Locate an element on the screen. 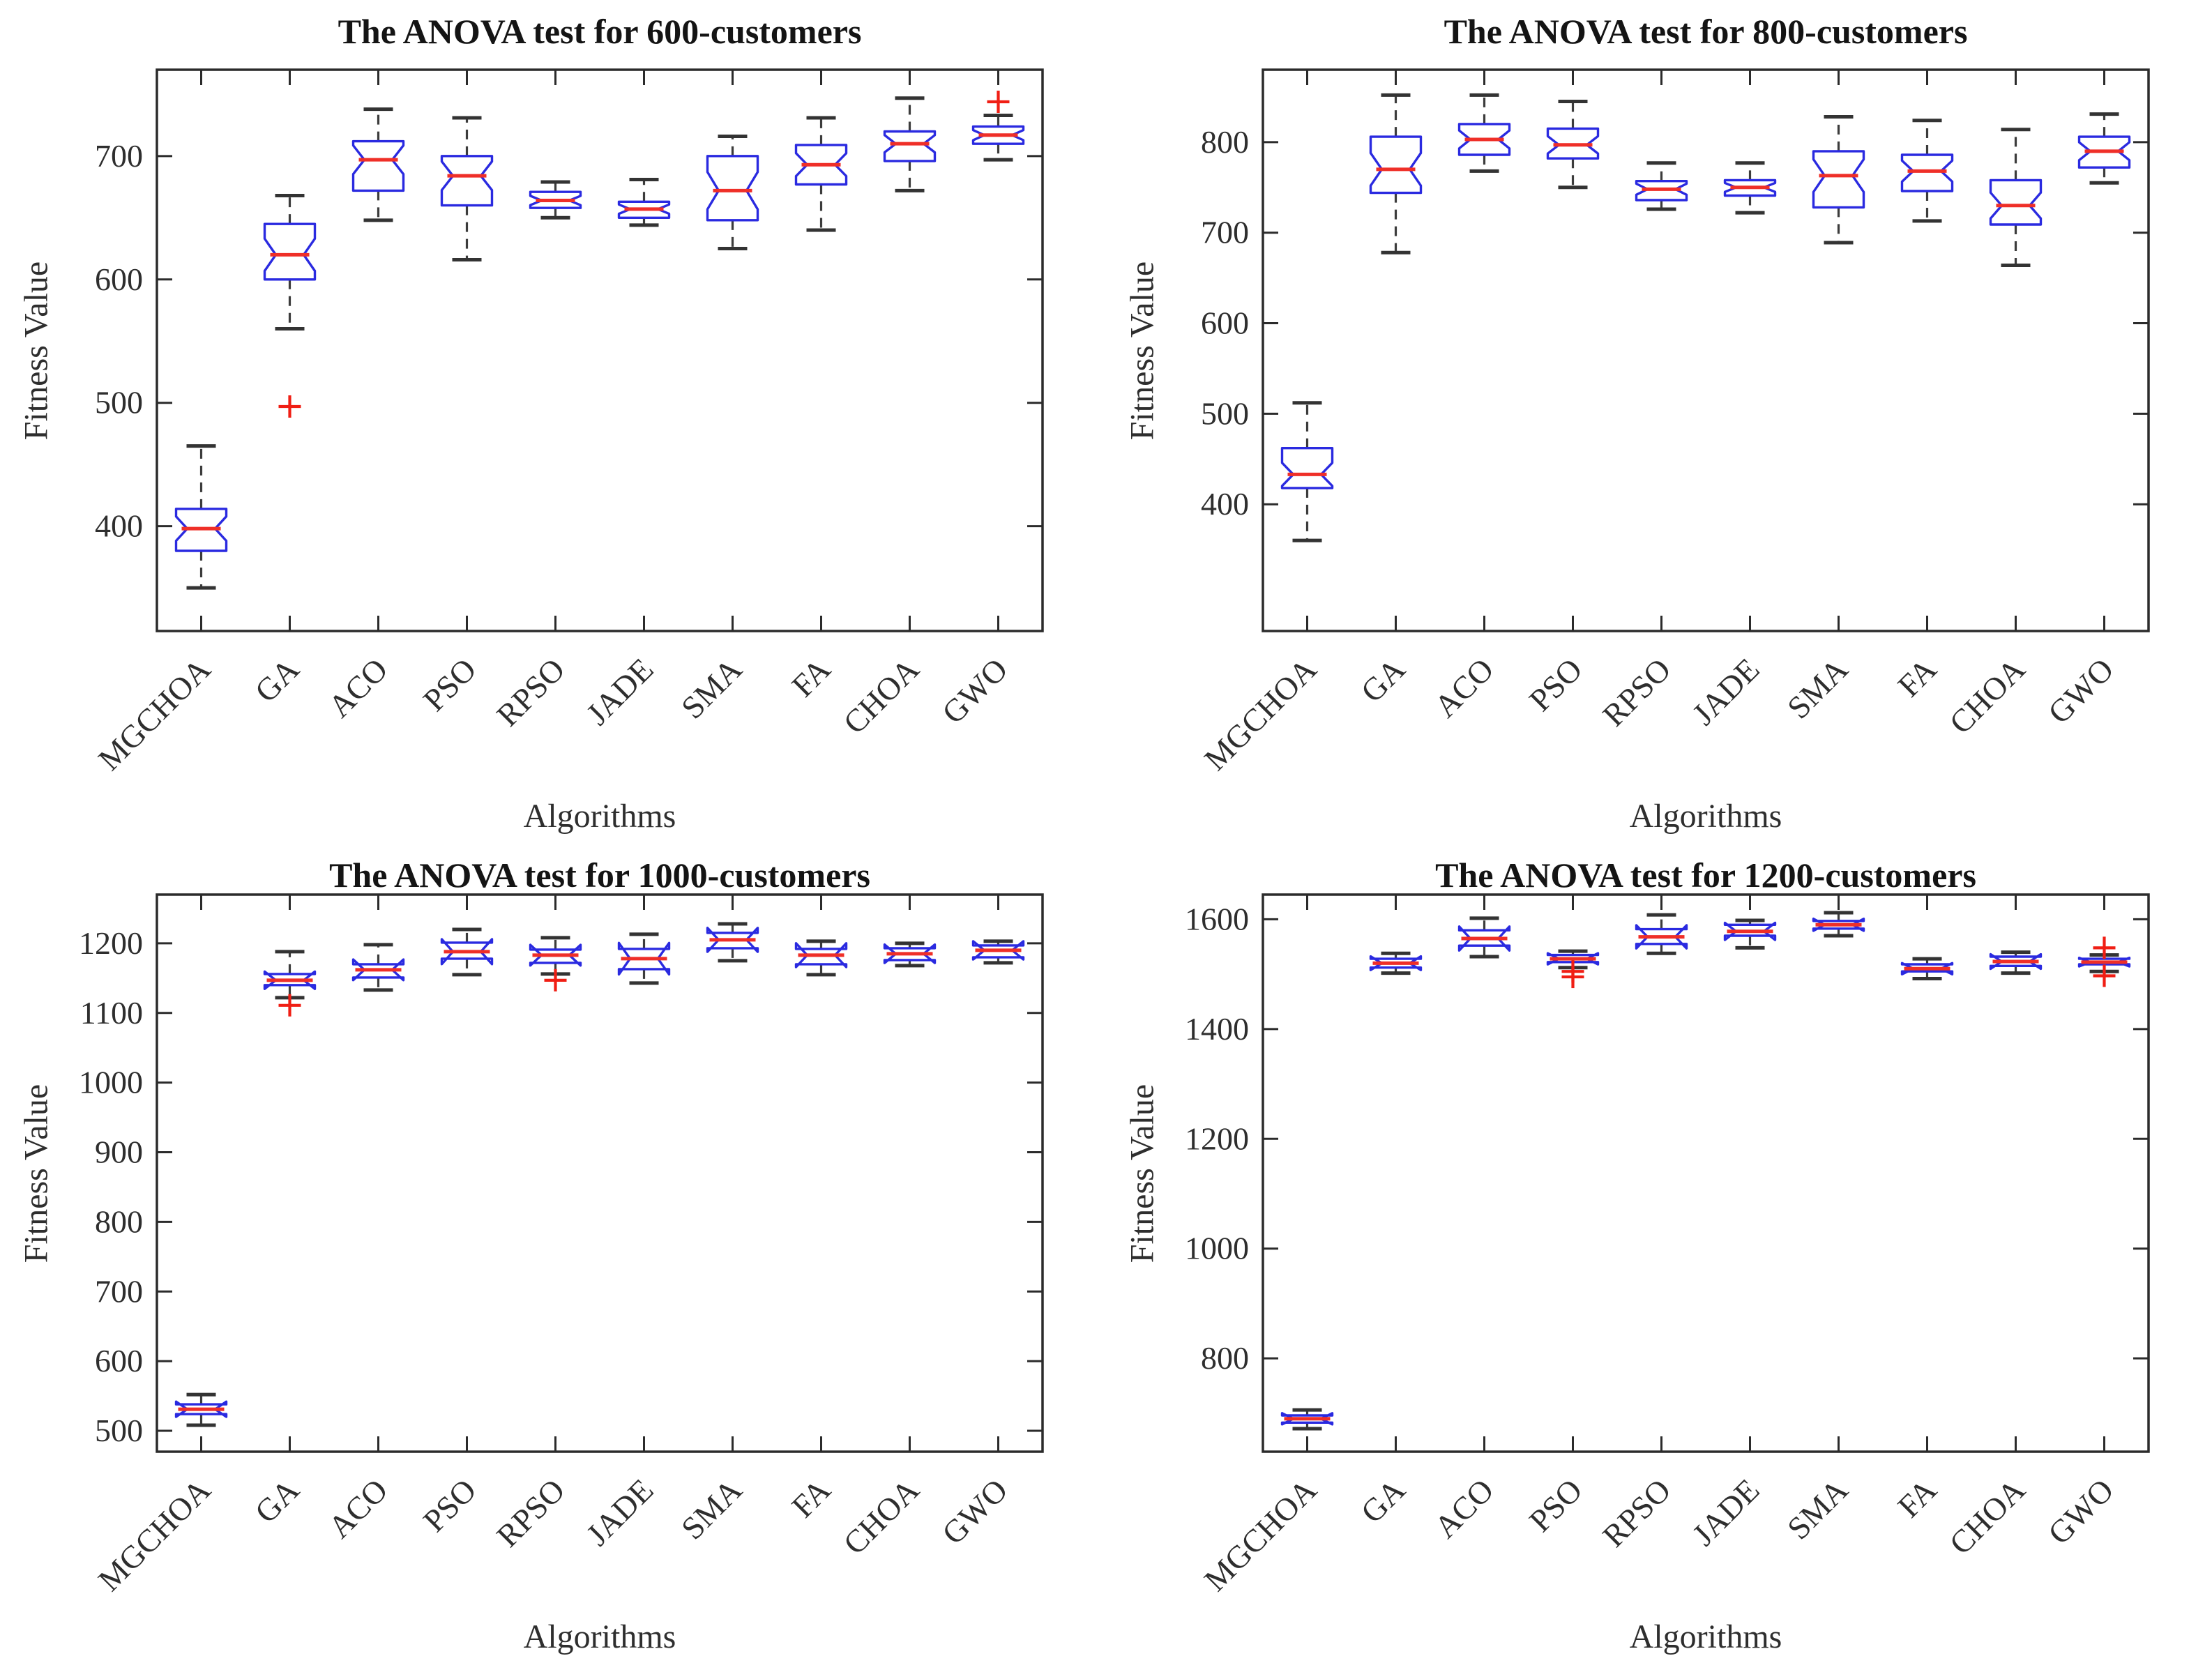  box-gwo is located at coordinates (998, 127).